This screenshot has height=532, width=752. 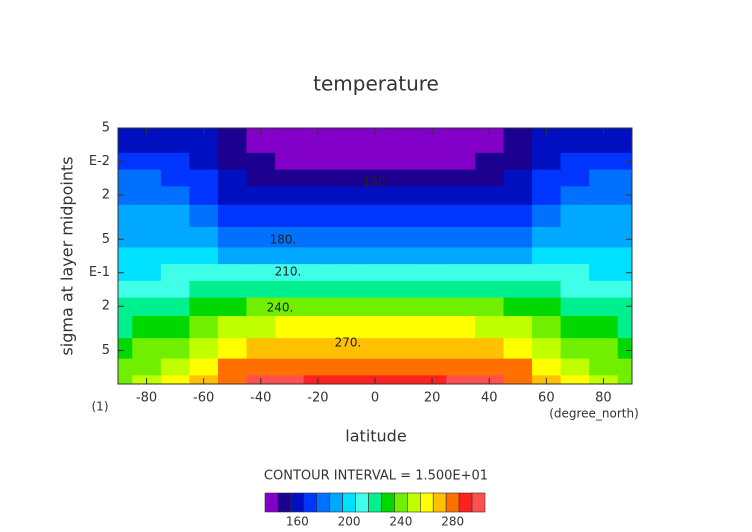 What do you see at coordinates (260, 398) in the screenshot?
I see `x-tick-label: -40` at bounding box center [260, 398].